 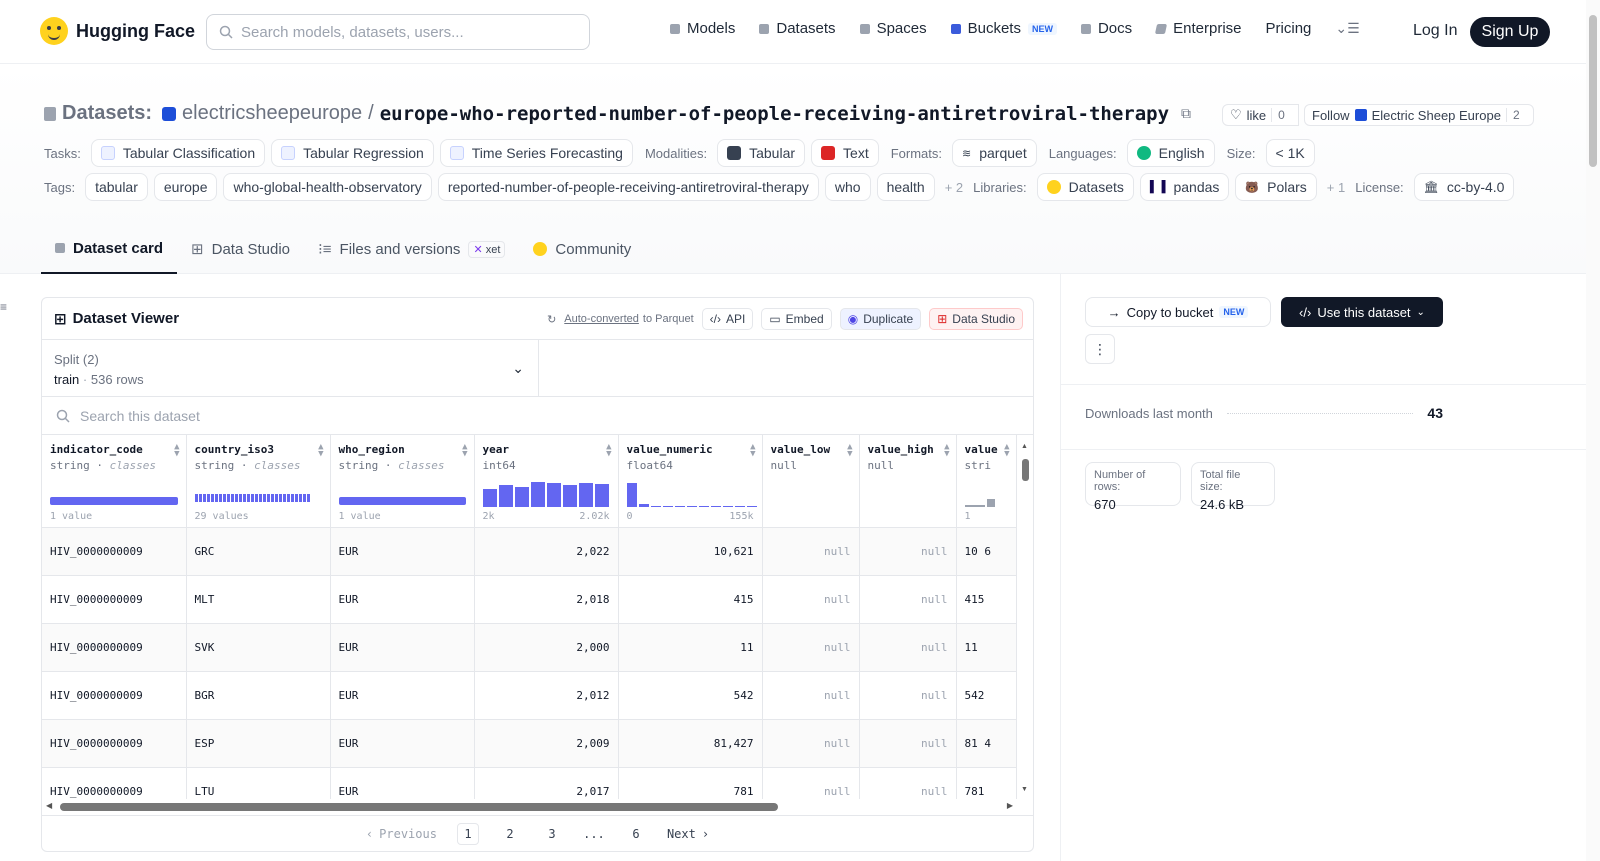 I want to click on follow-button: Follow Electric Sheep Europe 2, so click(x=1419, y=115).